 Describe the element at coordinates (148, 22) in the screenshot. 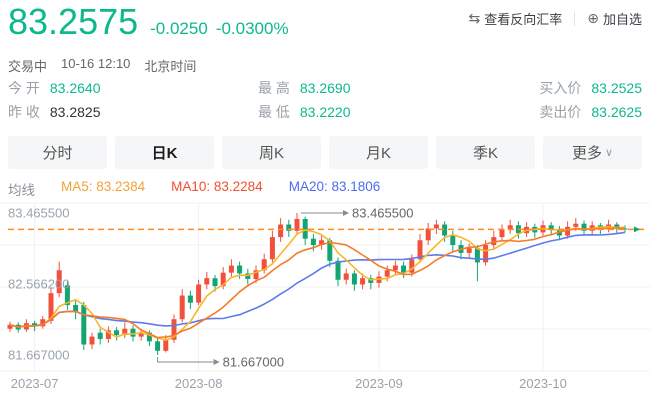

I see `price-header: 83.2575 -0.0250 -0.0300%` at that location.